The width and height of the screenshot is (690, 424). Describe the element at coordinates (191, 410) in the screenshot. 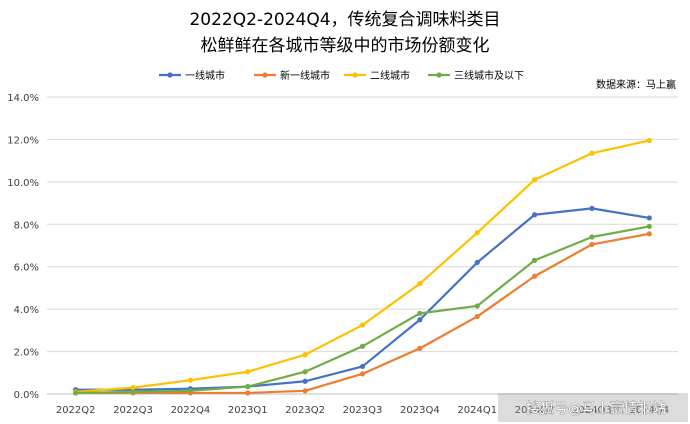

I see `x-tick-label: 2022Q4` at that location.